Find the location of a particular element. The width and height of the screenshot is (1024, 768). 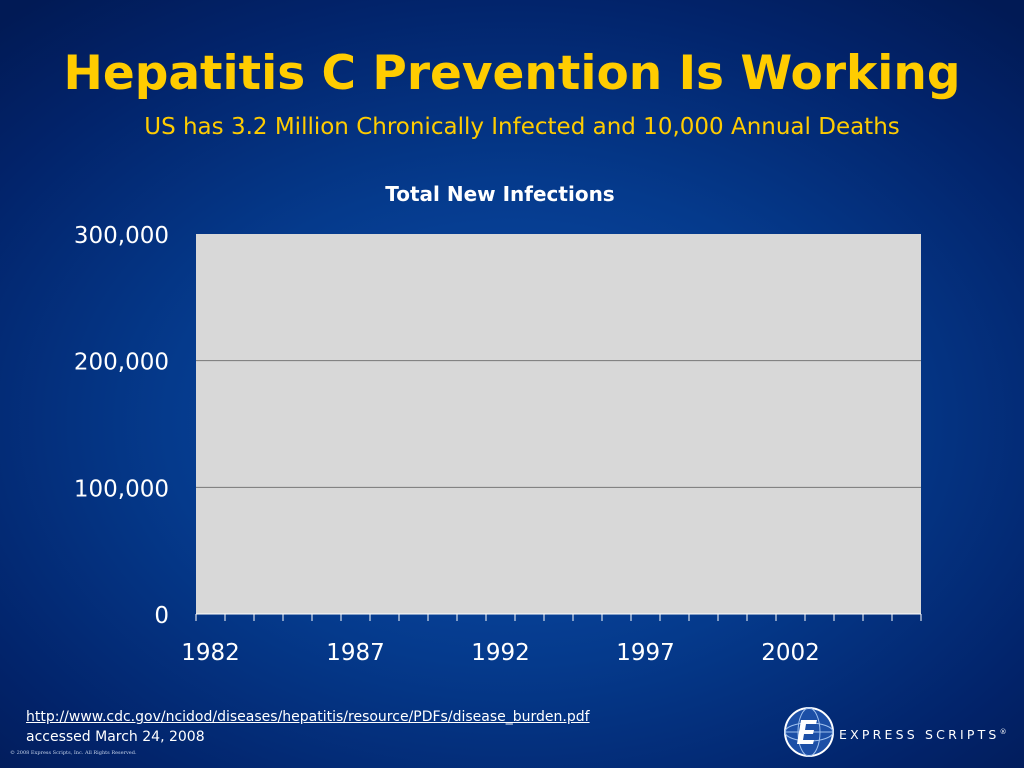

logo-name: EXPRESS SCRIPTS is located at coordinates (919, 735).